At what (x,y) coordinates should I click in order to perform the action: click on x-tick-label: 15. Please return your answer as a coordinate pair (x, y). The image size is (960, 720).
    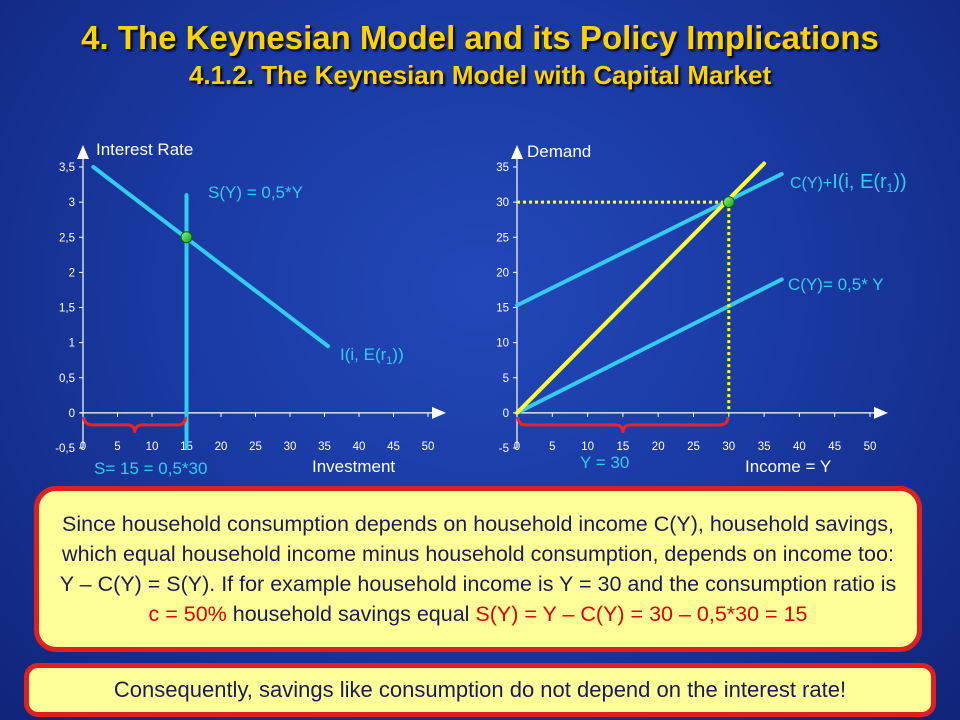
    Looking at the image, I should click on (623, 447).